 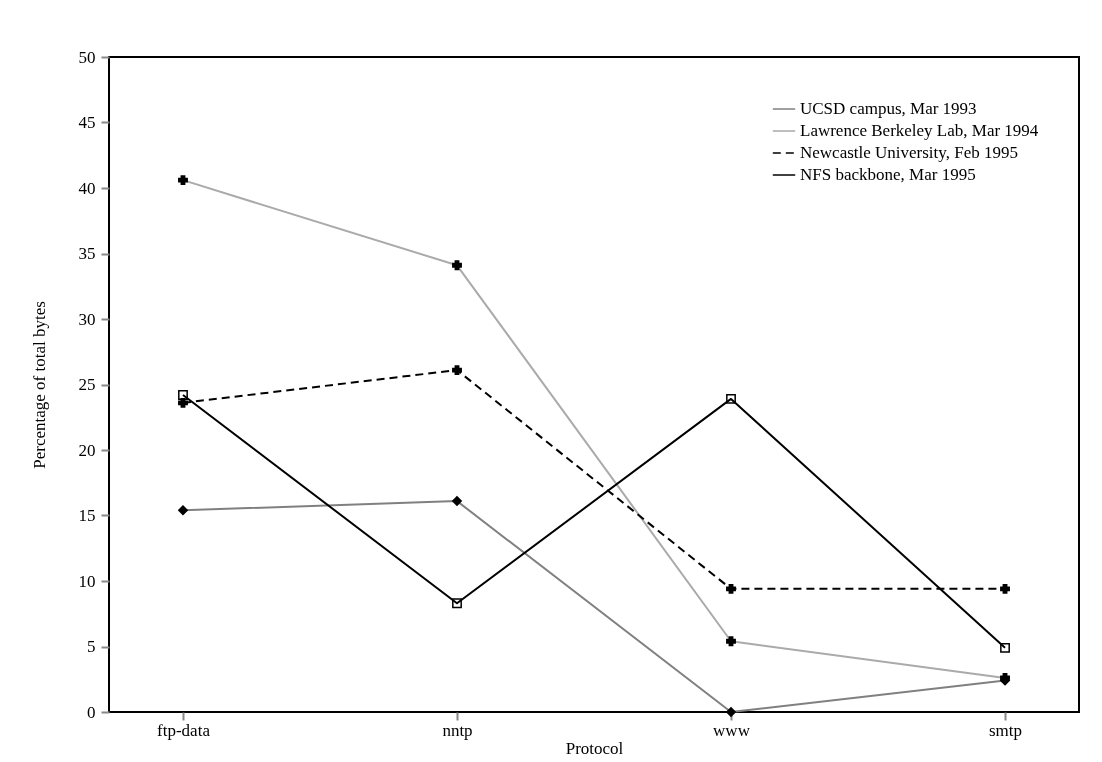 What do you see at coordinates (87, 319) in the screenshot?
I see `y-tick-label: 30` at bounding box center [87, 319].